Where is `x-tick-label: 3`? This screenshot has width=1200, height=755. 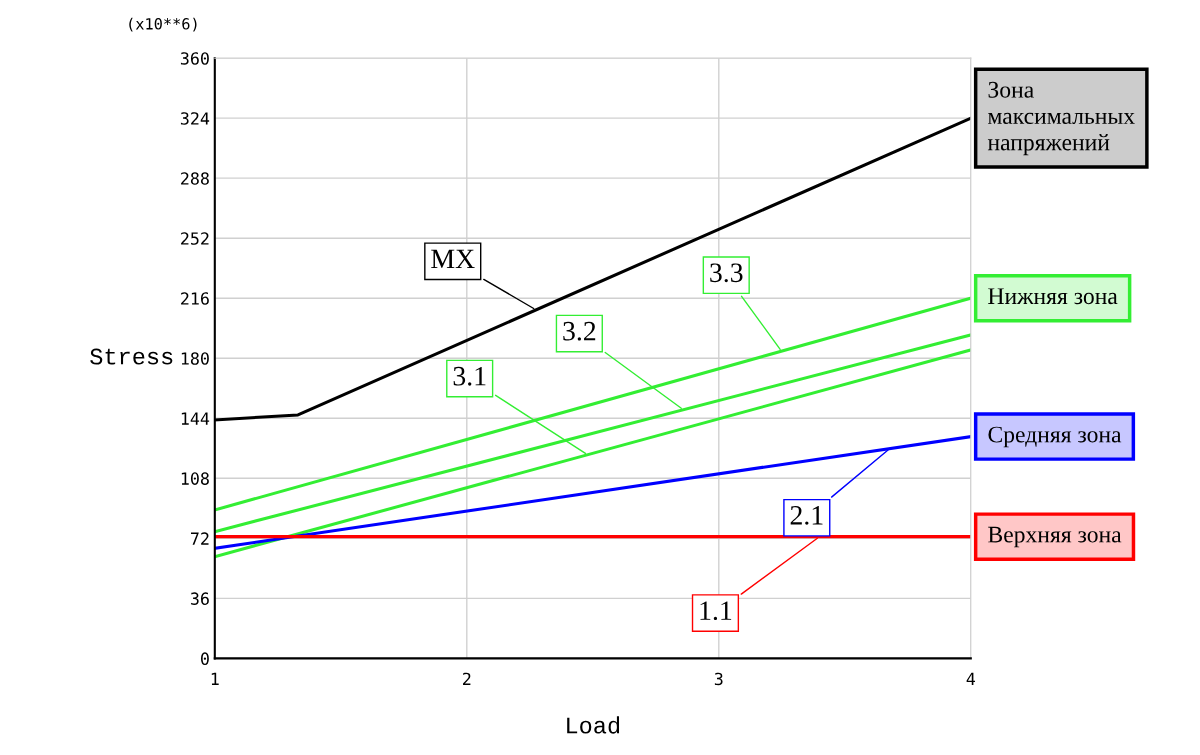 x-tick-label: 3 is located at coordinates (718, 679).